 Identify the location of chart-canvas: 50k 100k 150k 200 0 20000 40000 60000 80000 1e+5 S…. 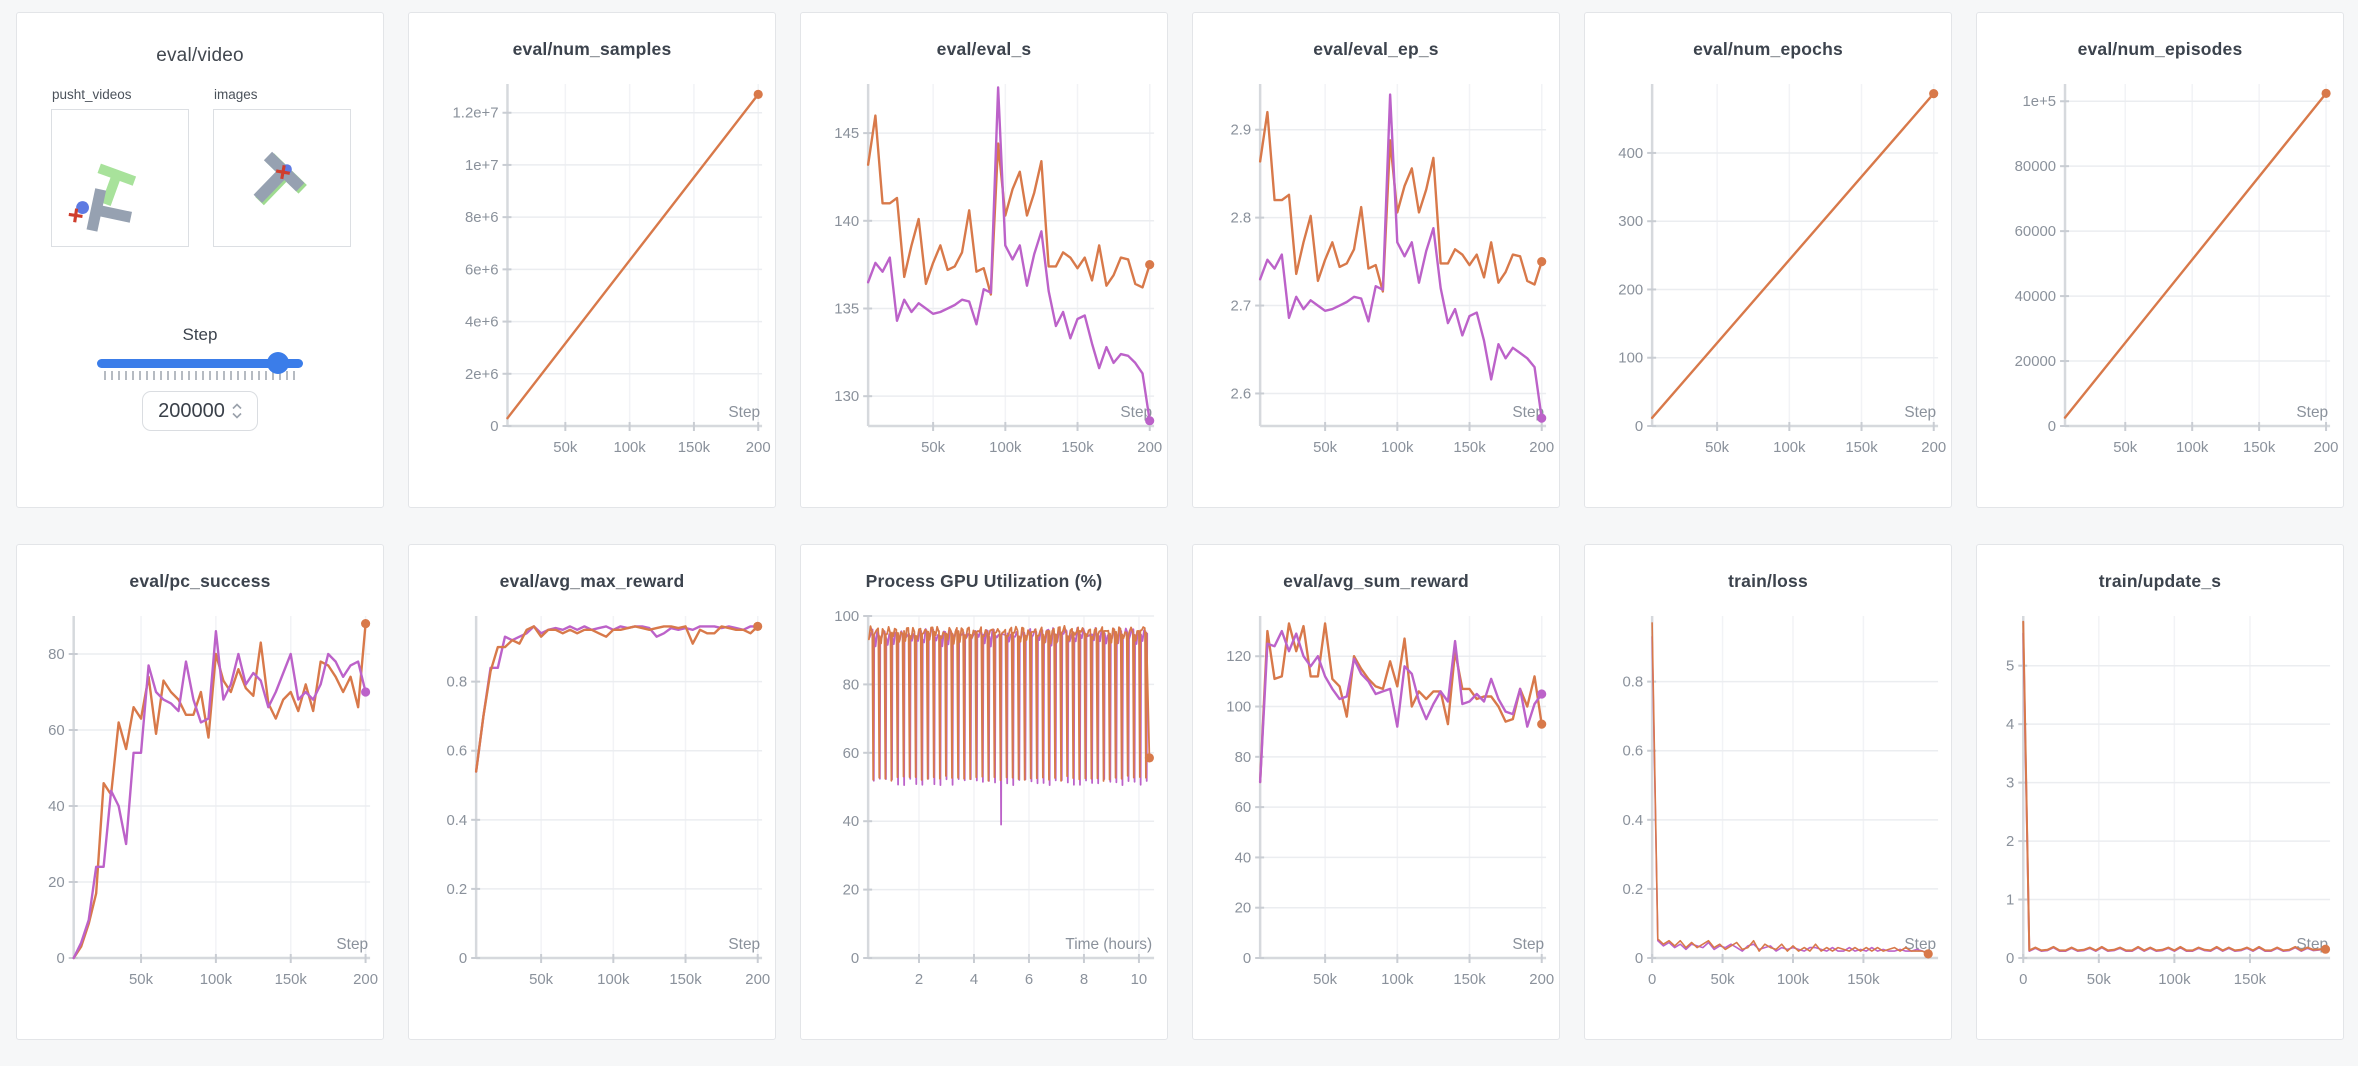
(2160, 272).